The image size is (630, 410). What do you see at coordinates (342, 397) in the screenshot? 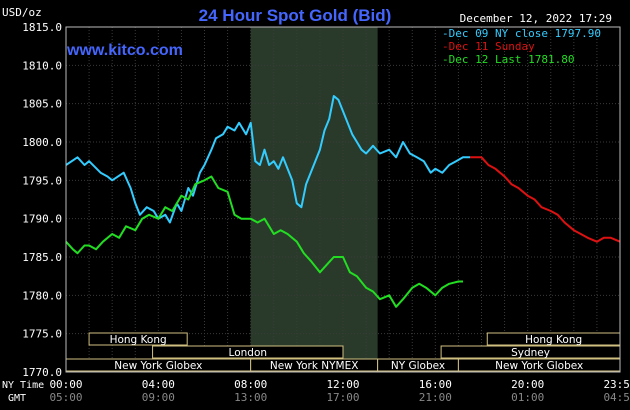
I see `x-tick-label-gmt: 17:00` at bounding box center [342, 397].